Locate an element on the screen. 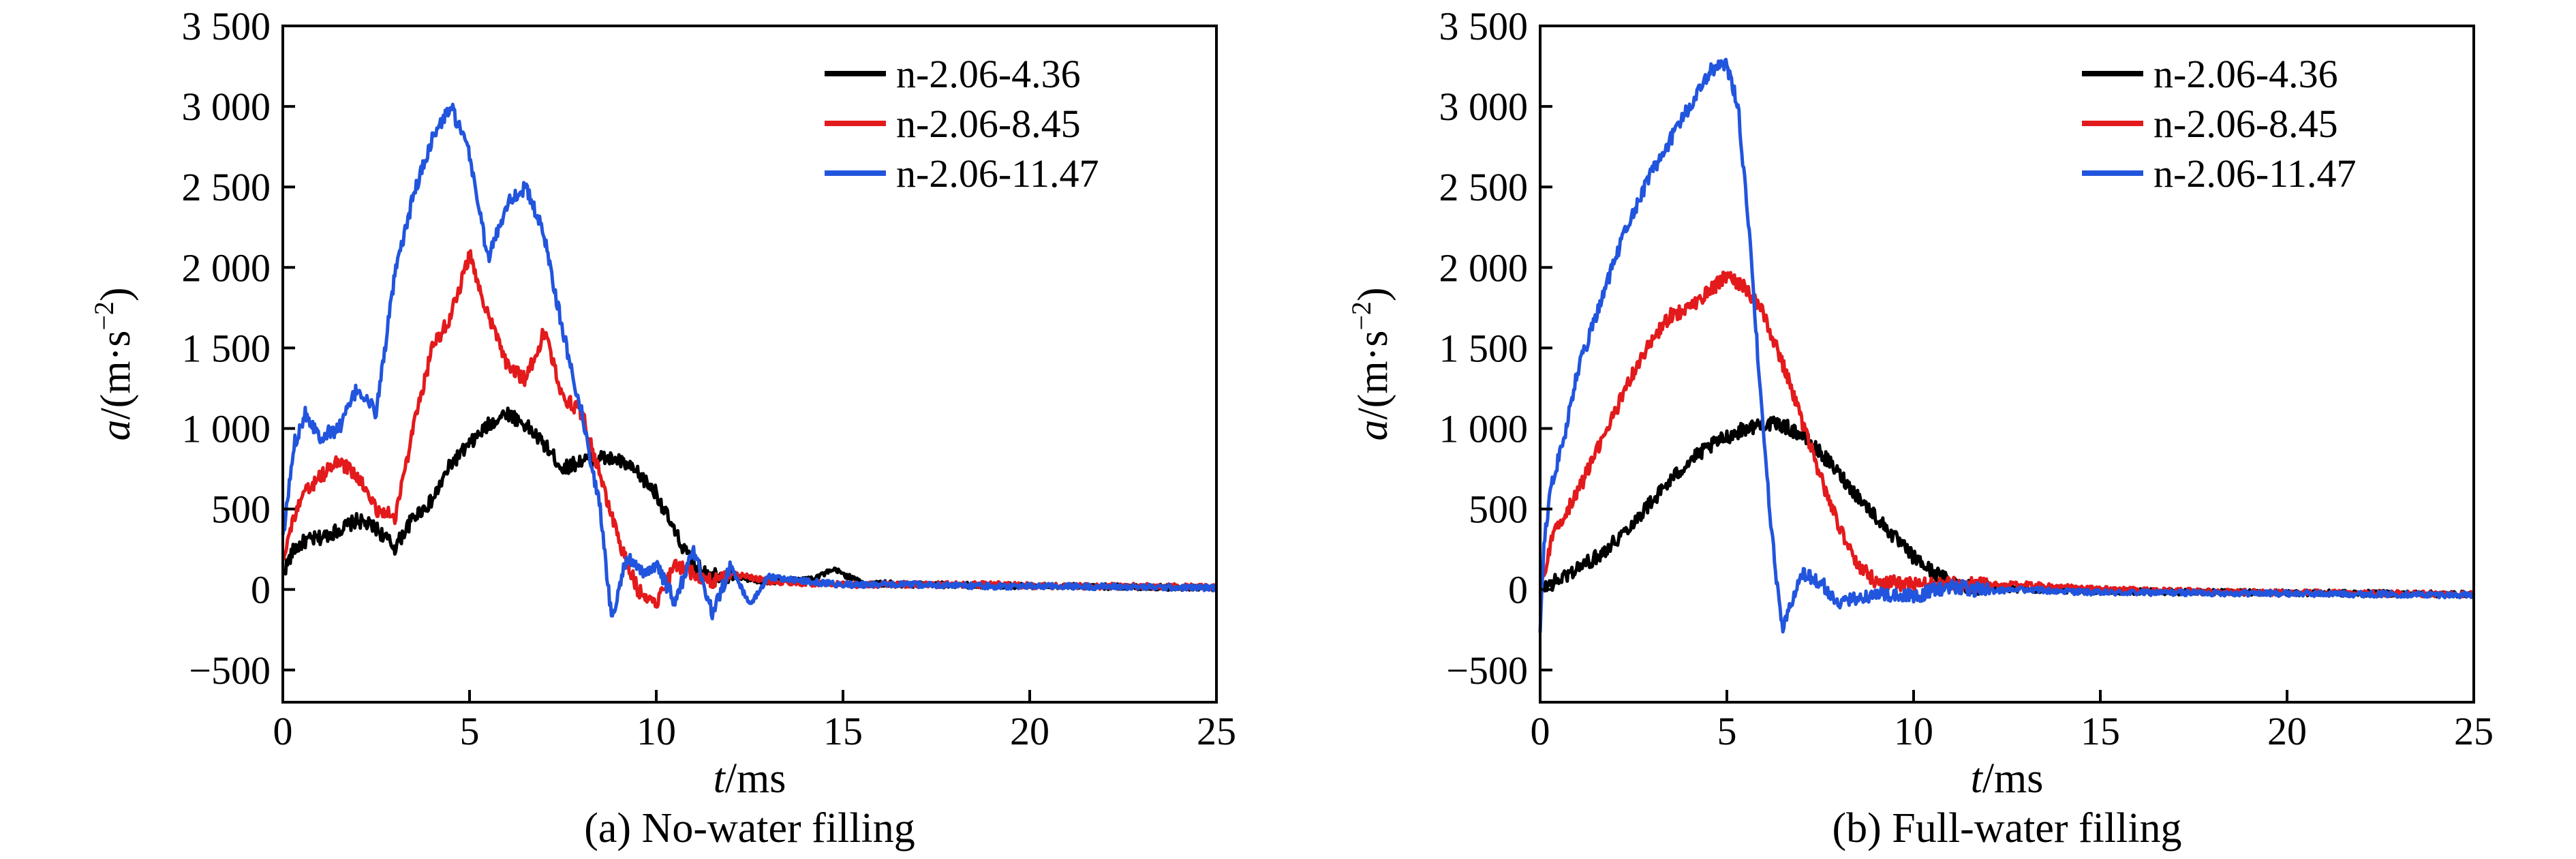  legend-b: n-2.06-4.36 n-2.06-8.45 n-2.06-11.47 is located at coordinates (2219, 124).